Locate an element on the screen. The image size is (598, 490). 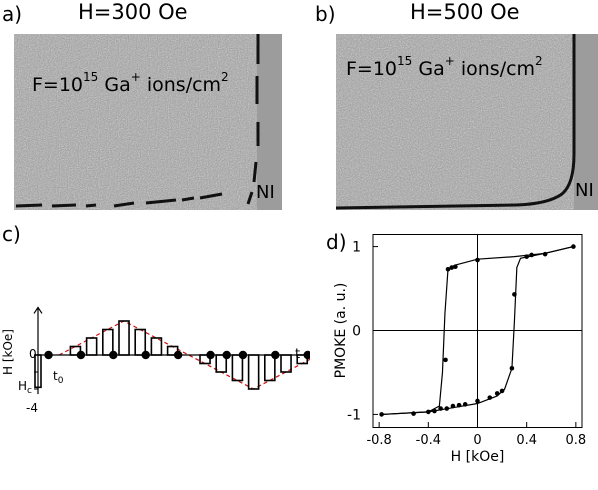
panel-a-ni-label: NI is located at coordinates (265, 192).